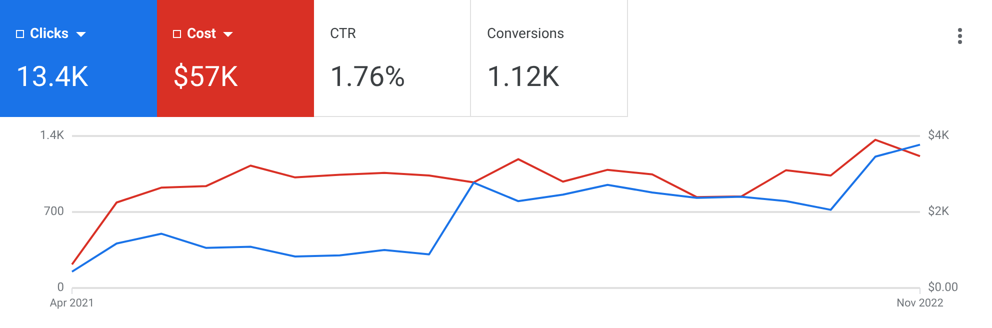 The width and height of the screenshot is (992, 328). I want to click on legend-label: Clicks, so click(49, 34).